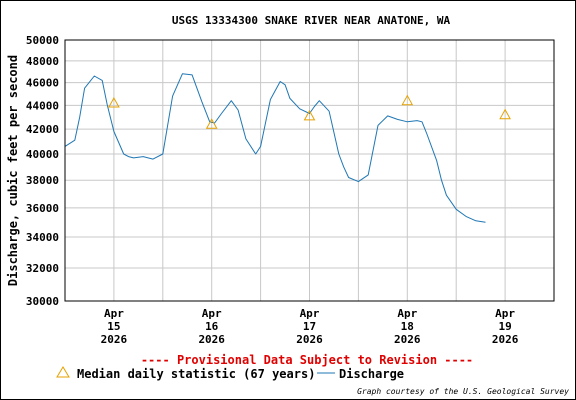  I want to click on legend-discharge-label: Discharge, so click(371, 374).